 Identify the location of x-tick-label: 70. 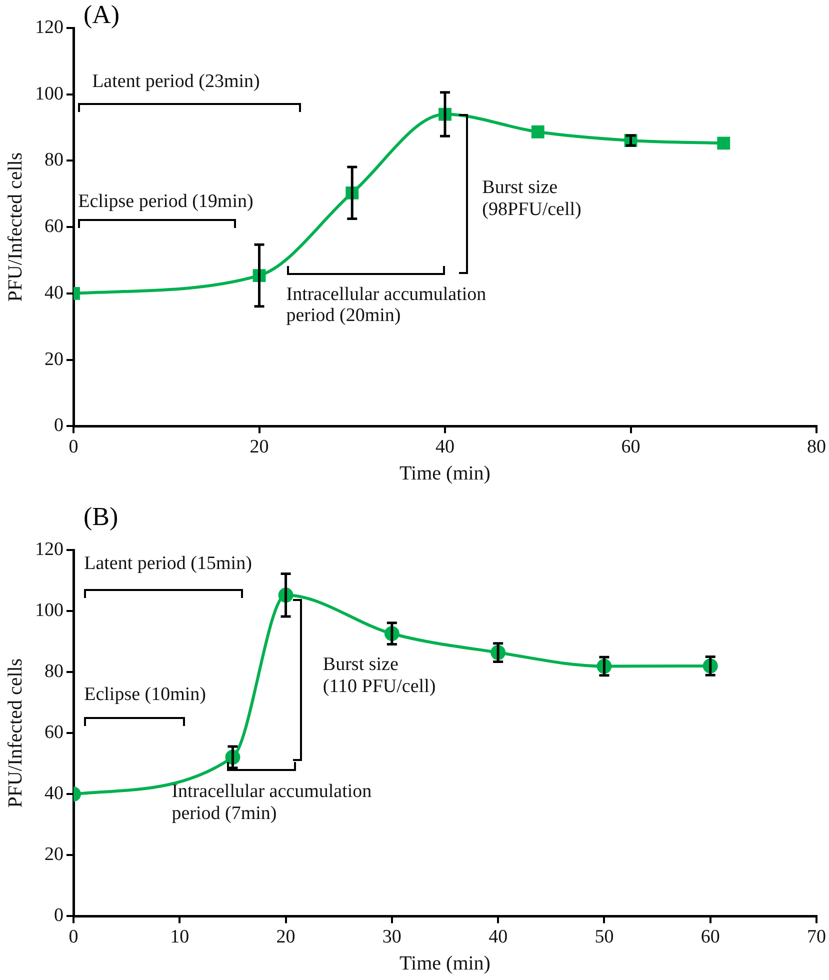
(816, 937).